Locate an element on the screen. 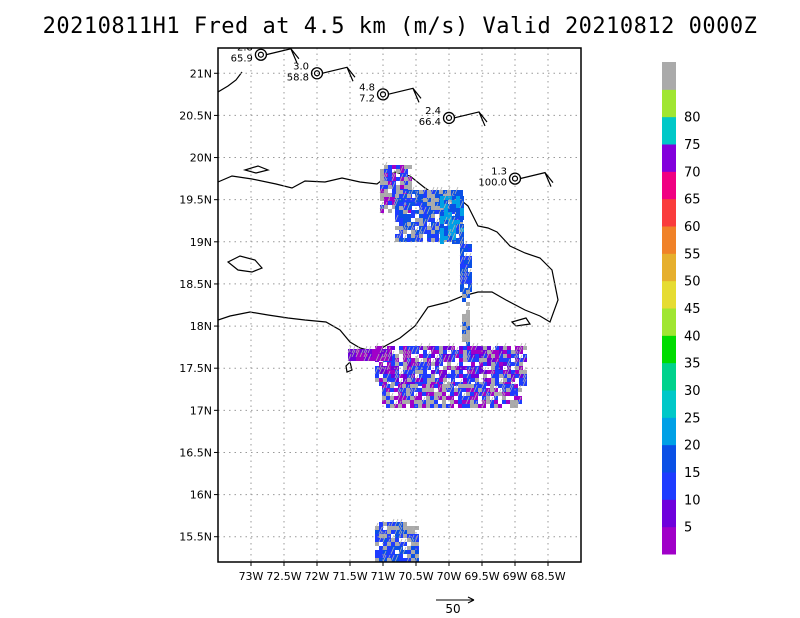 The image size is (800, 618). storm-label-top: 4.8 is located at coordinates (367, 87).